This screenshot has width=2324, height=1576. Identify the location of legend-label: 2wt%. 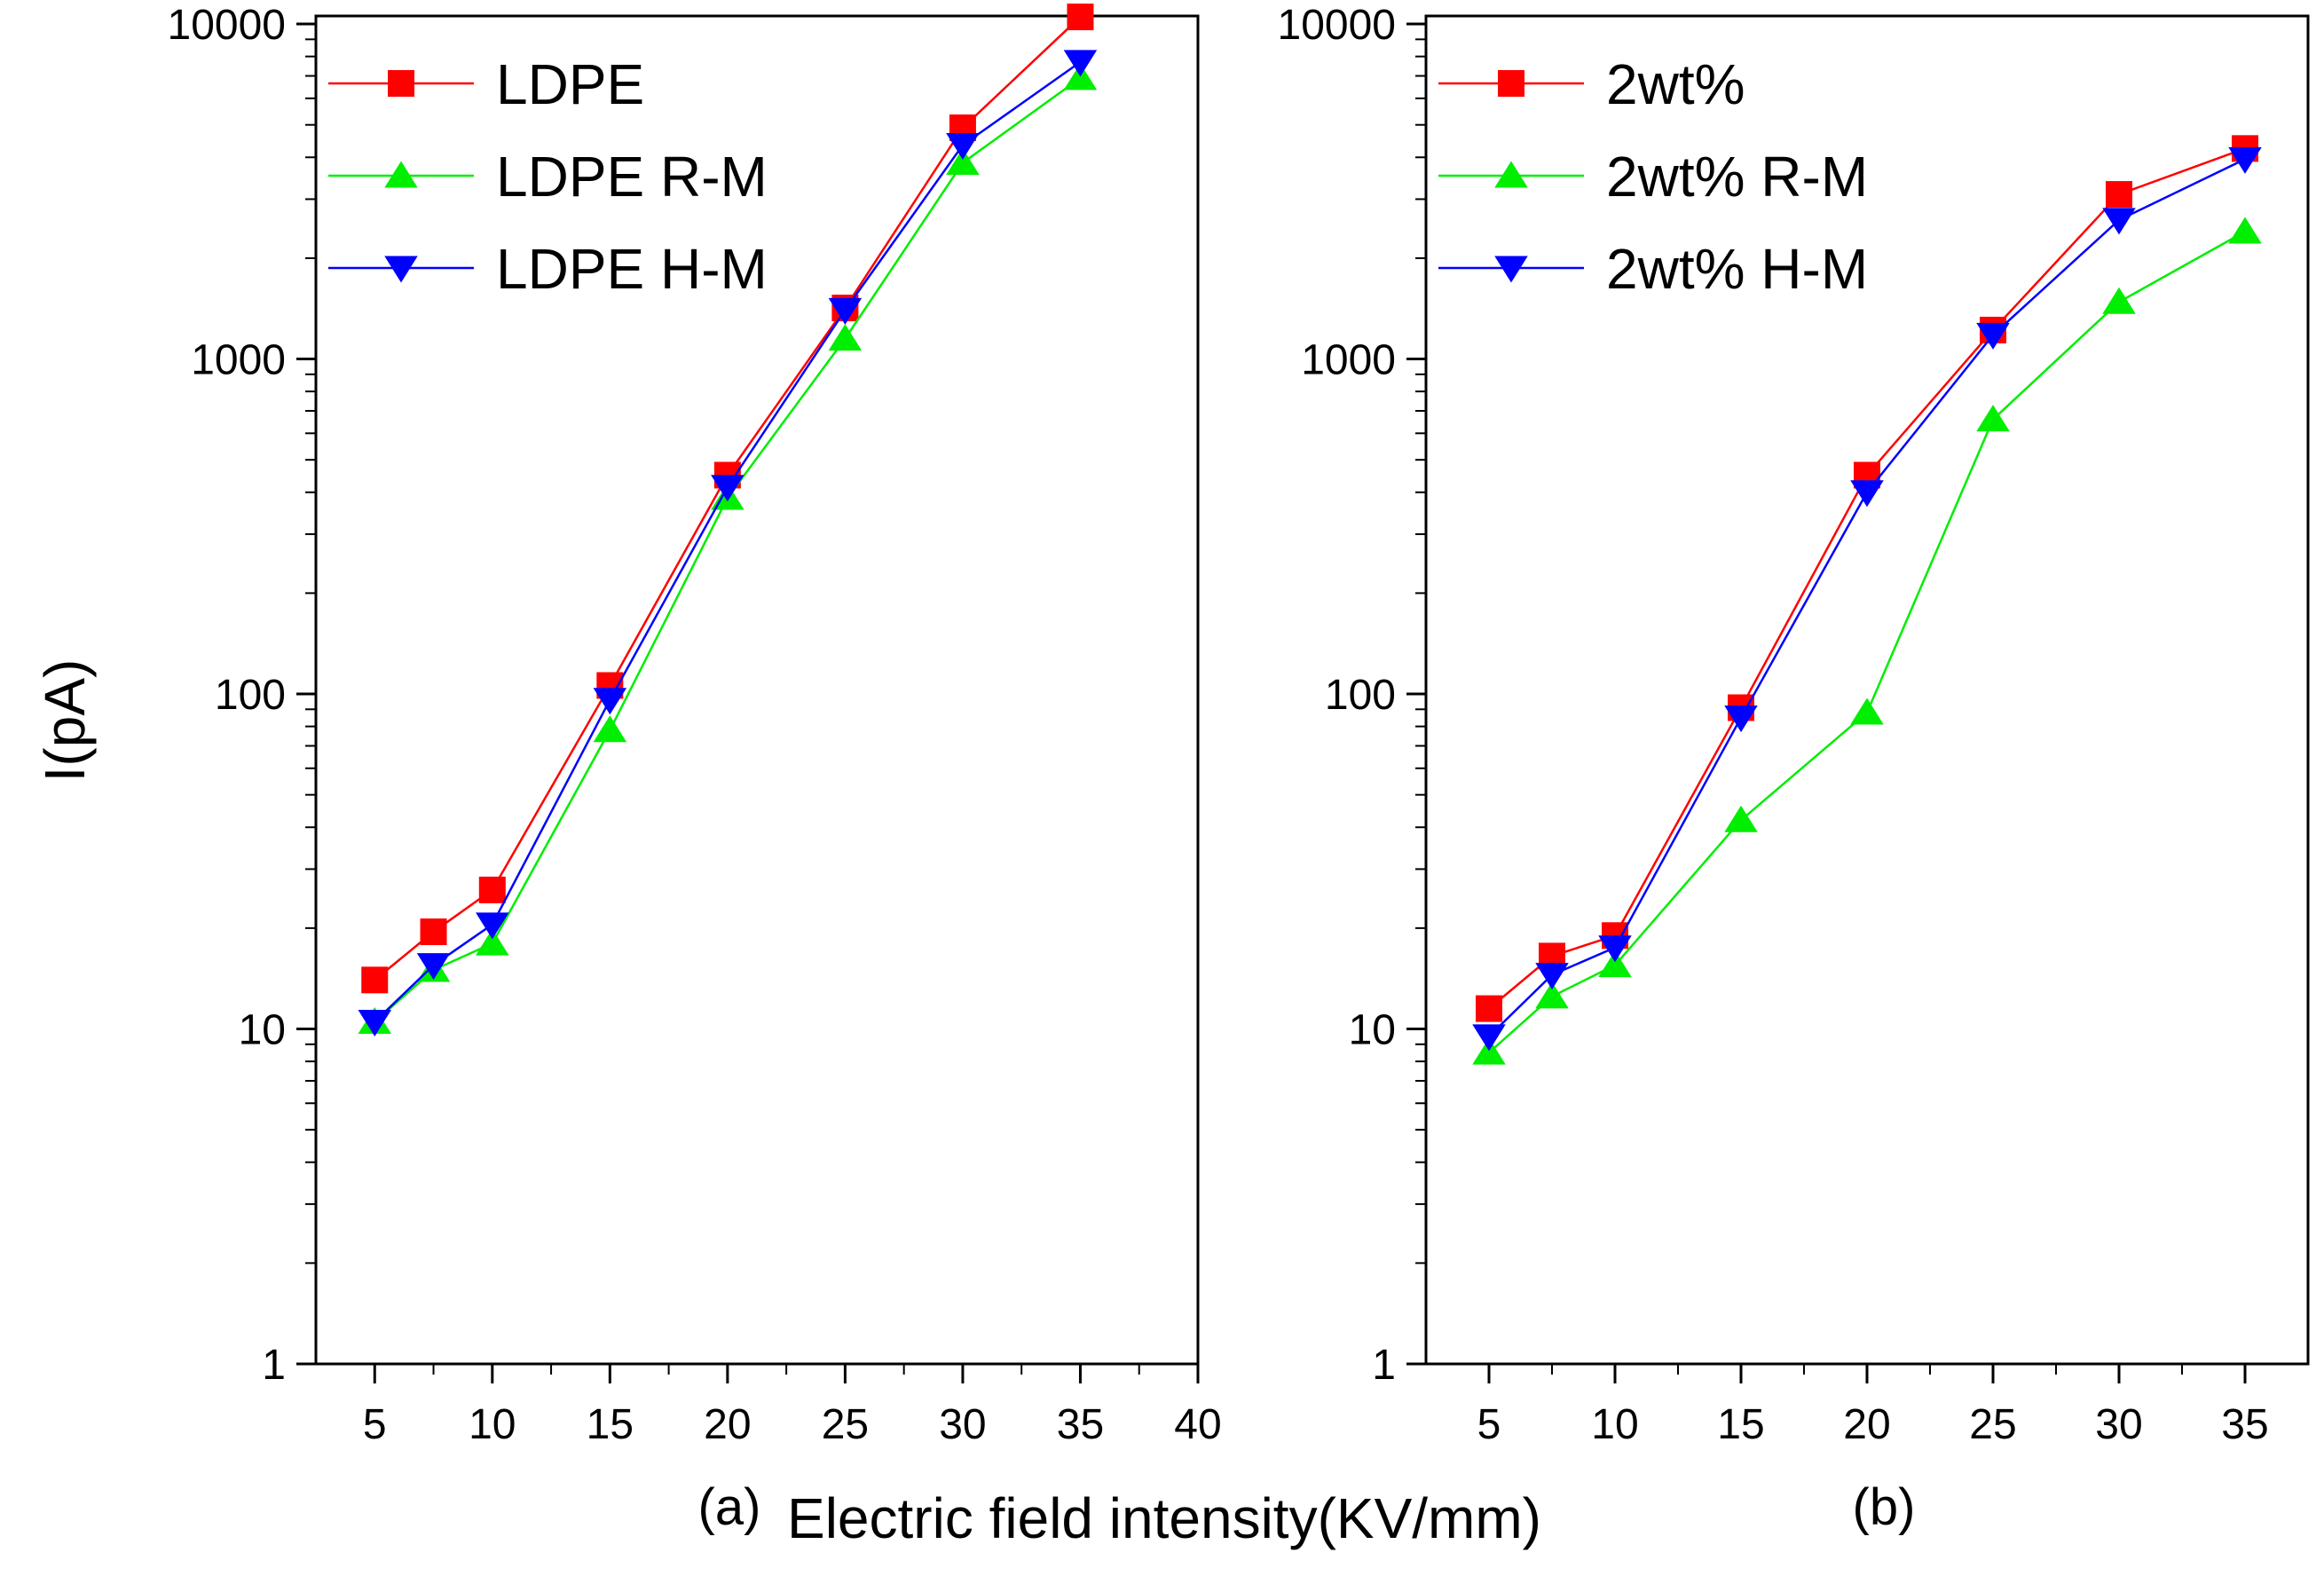
(1675, 84).